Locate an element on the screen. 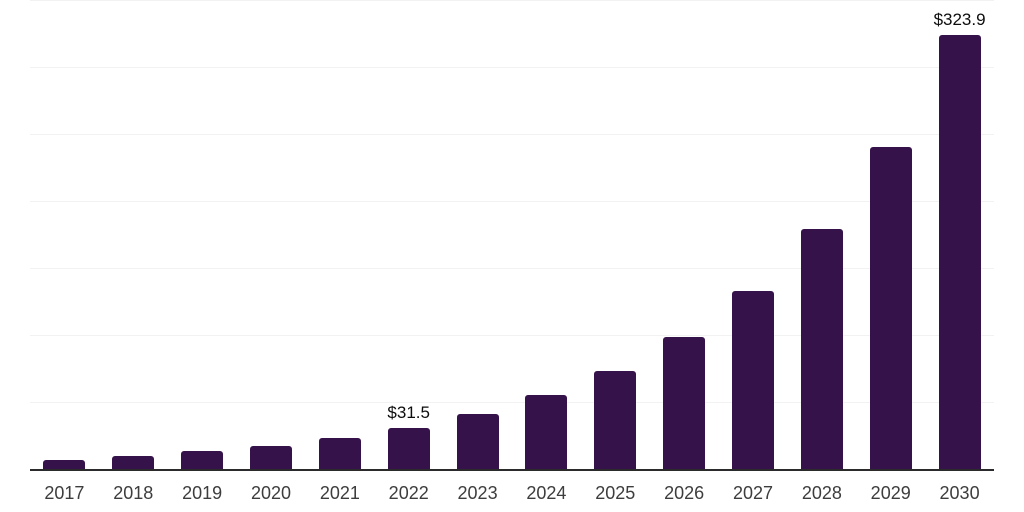 This screenshot has height=512, width=1024. bar-2029 is located at coordinates (890, 308).